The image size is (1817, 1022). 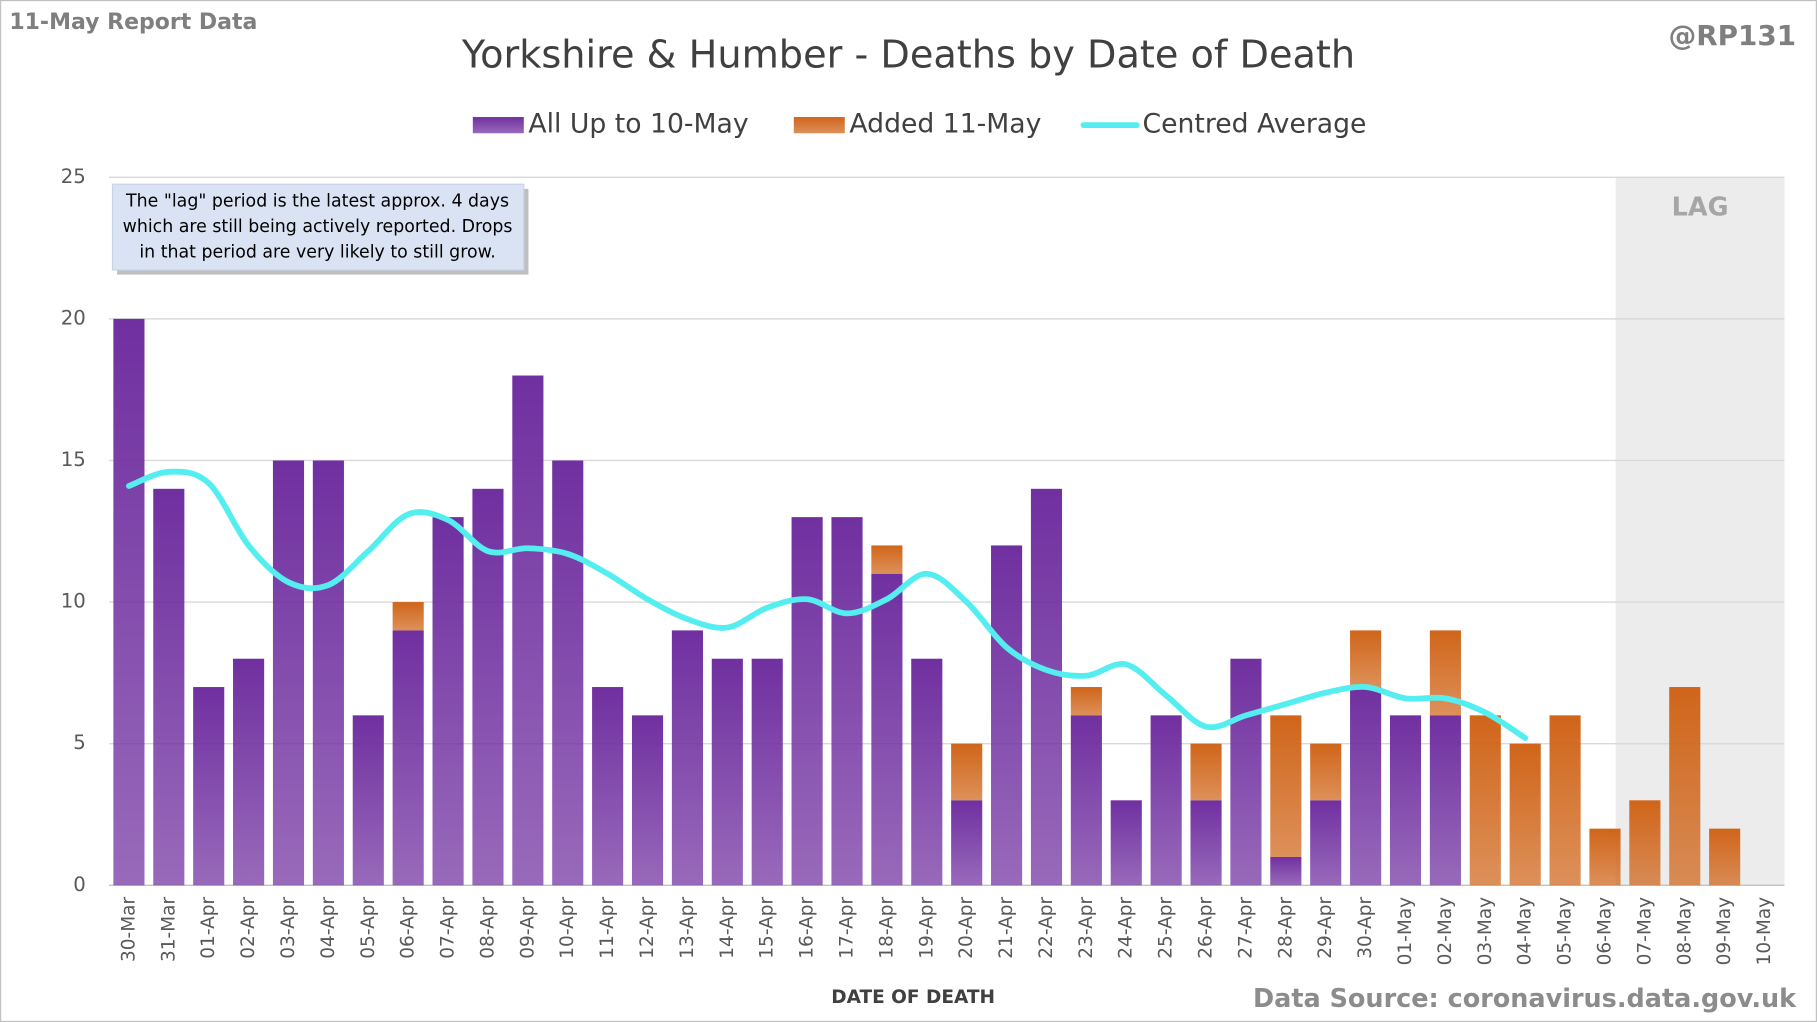 I want to click on y-tick-label: 20, so click(x=73, y=317).